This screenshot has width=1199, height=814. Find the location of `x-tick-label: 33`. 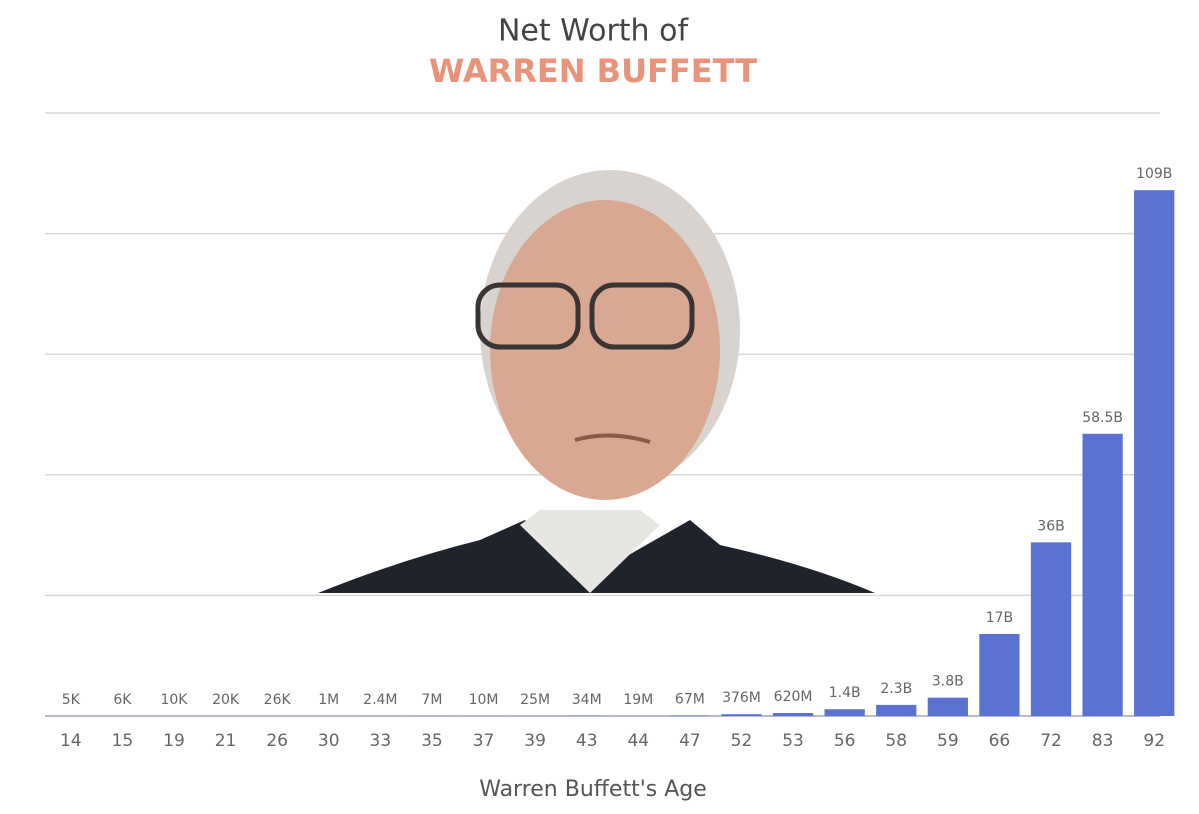

x-tick-label: 33 is located at coordinates (381, 741).